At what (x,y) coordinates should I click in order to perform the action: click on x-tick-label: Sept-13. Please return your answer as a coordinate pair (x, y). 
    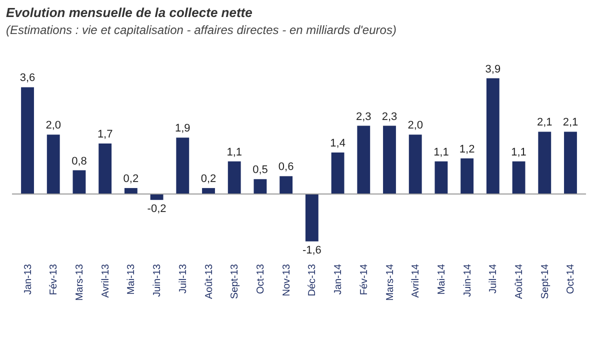
    Looking at the image, I should click on (235, 282).